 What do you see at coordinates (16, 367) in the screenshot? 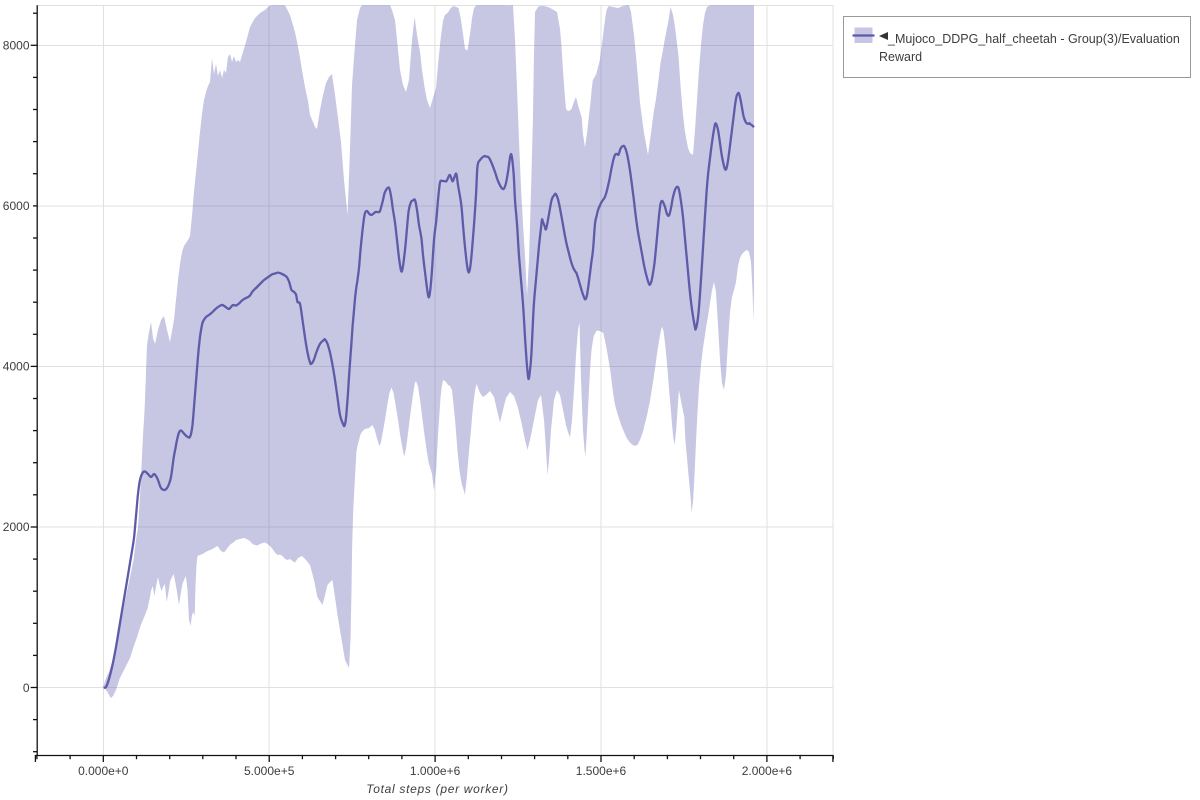
I see `svg-text: 4000` at bounding box center [16, 367].